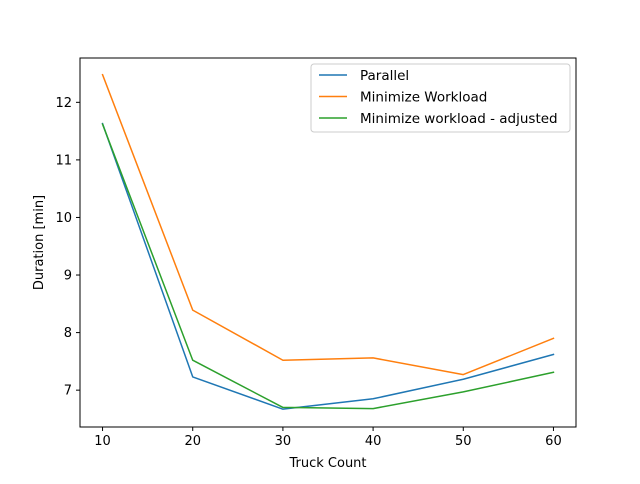 The height and width of the screenshot is (484, 640). I want to click on legend-label-3: Minimize workload - adjusted, so click(459, 119).